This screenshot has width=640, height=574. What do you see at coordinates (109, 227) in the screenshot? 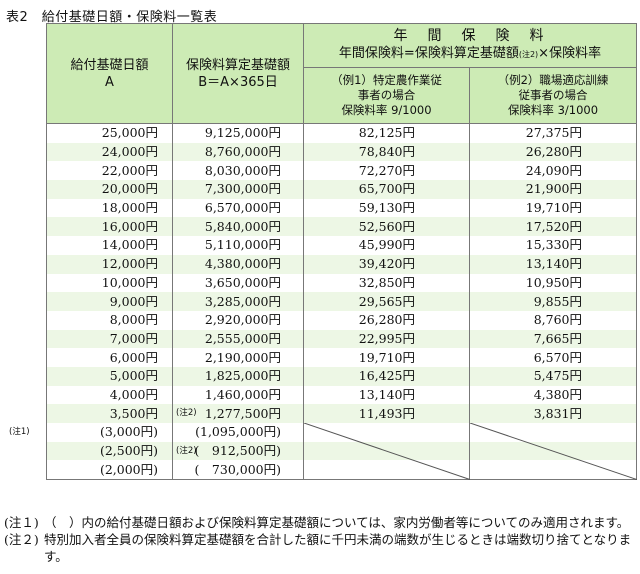
I see `cell-daily-base: 16,000円` at bounding box center [109, 227].